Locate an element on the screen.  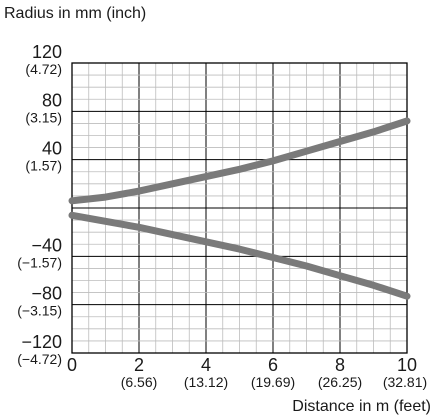
y-tick-sublabel: (−4.72) is located at coordinates (39, 359).